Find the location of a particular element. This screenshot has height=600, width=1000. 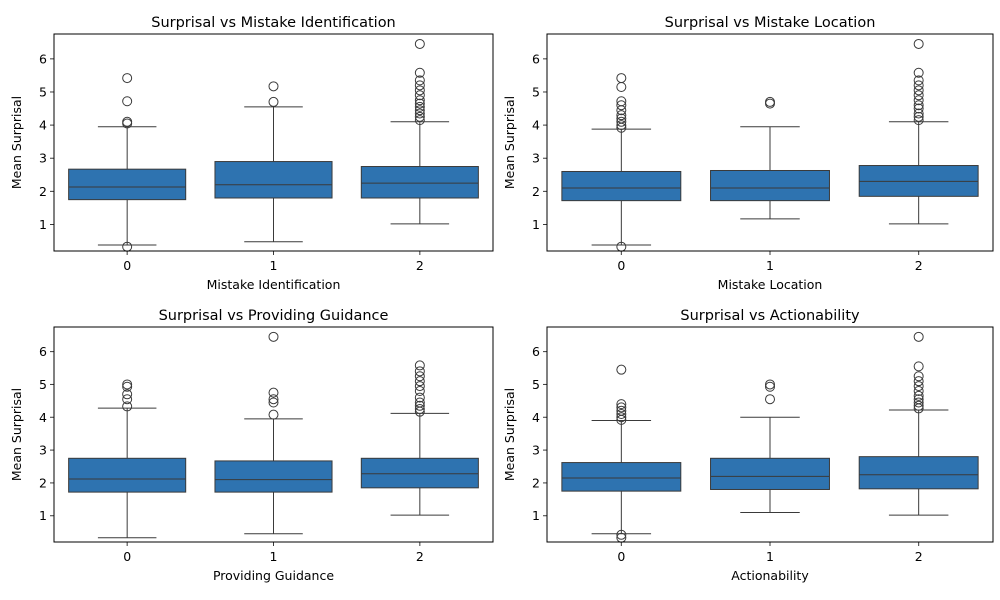

x-axis-label: Mistake Location is located at coordinates (770, 284).